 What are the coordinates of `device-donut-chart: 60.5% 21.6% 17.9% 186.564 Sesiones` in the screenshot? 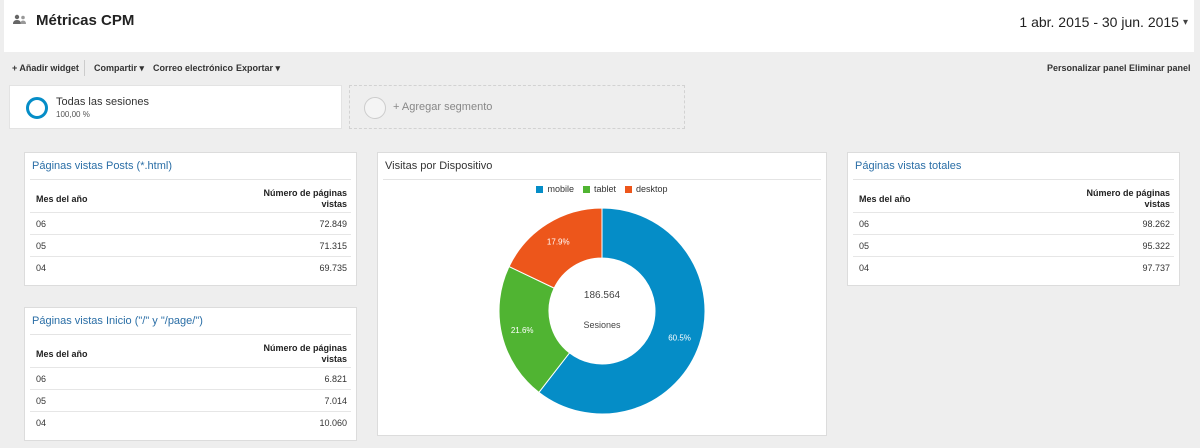 It's located at (602, 311).